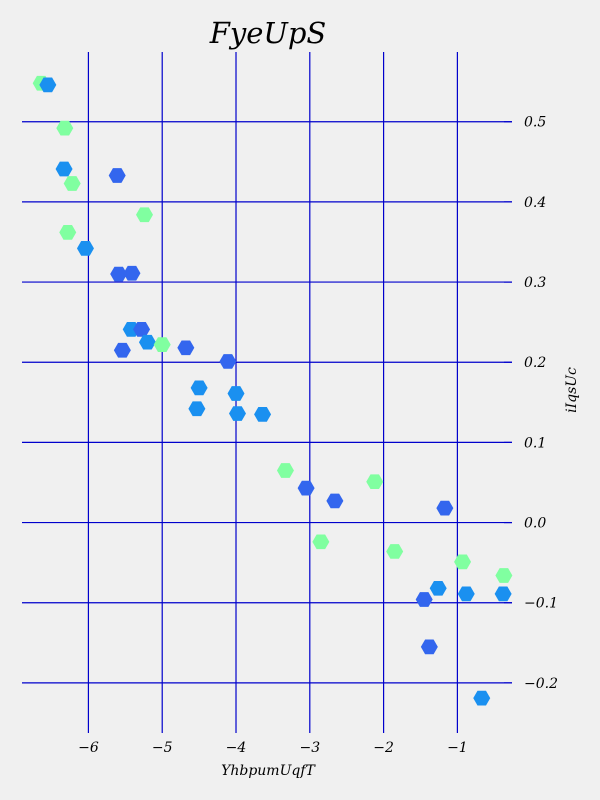  What do you see at coordinates (88, 748) in the screenshot?
I see `x-tick-label: −6` at bounding box center [88, 748].